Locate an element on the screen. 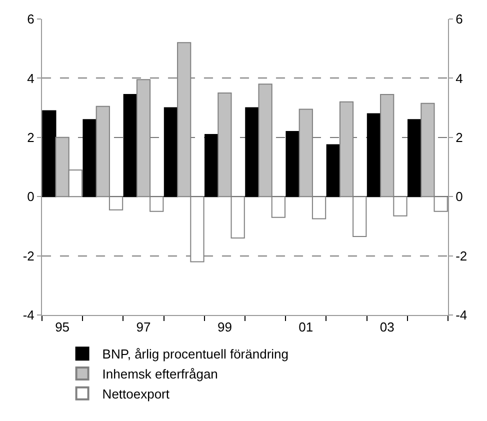 The image size is (487, 421). x-tick-label: 97 is located at coordinates (143, 327).